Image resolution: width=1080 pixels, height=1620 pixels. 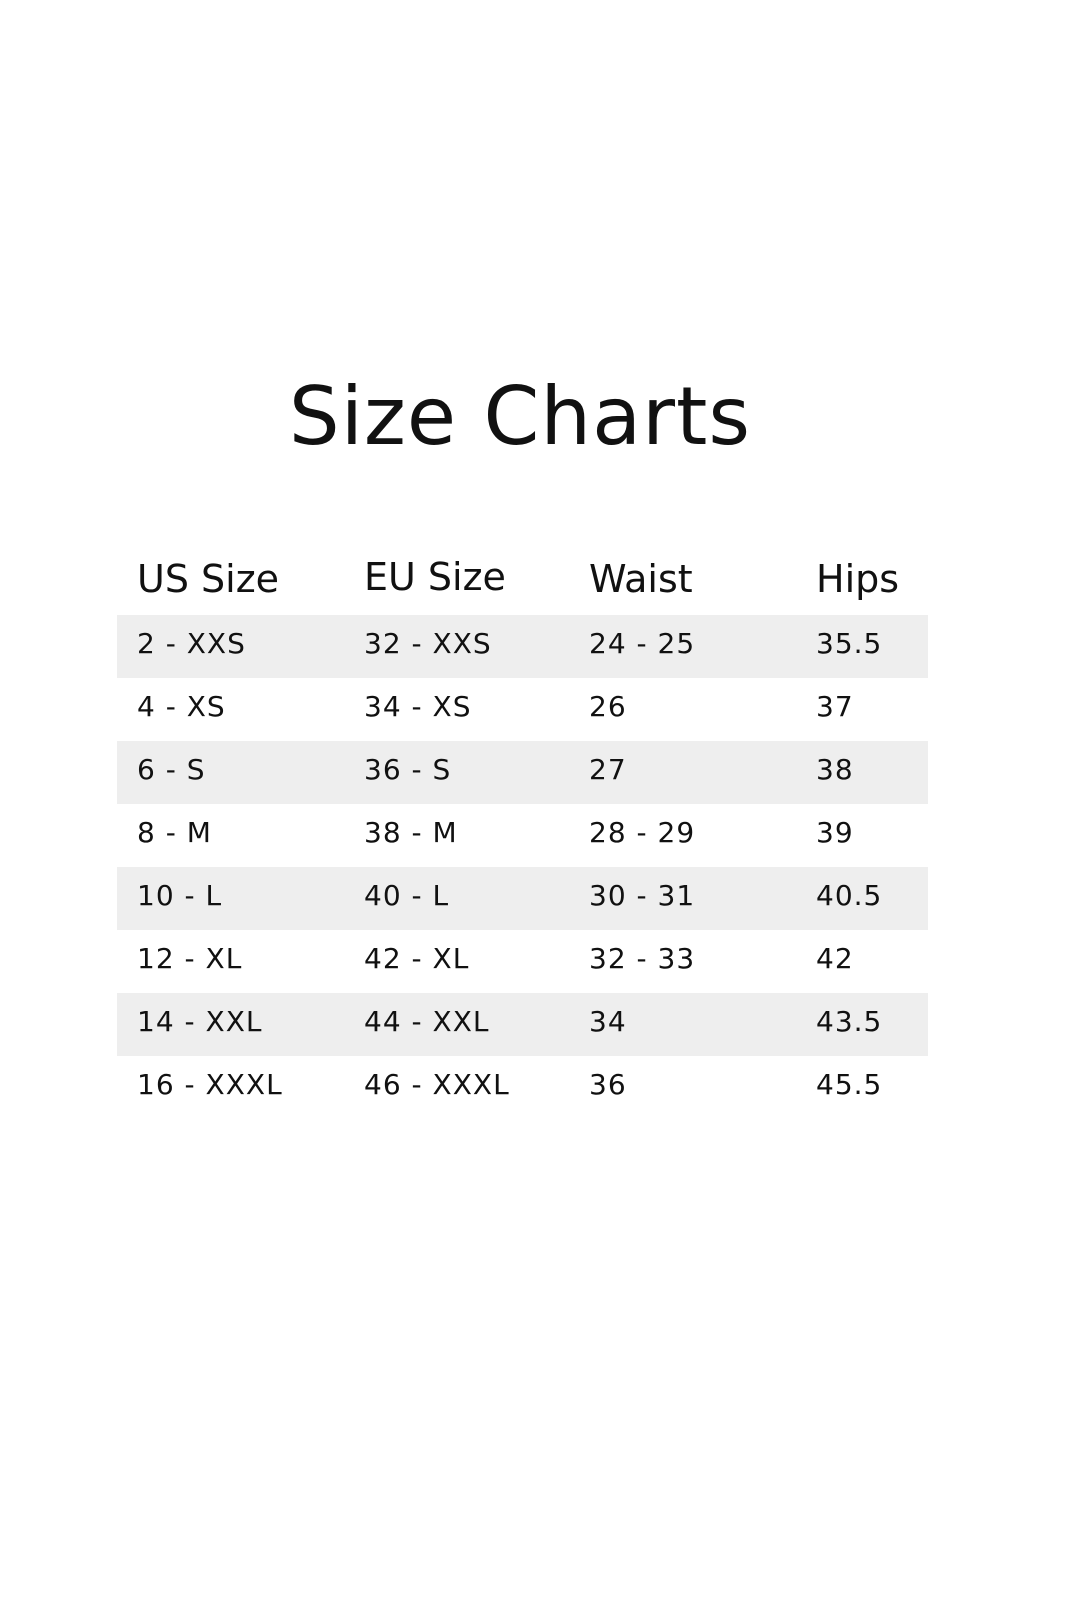 What do you see at coordinates (835, 706) in the screenshot?
I see `hips-cell: 37` at bounding box center [835, 706].